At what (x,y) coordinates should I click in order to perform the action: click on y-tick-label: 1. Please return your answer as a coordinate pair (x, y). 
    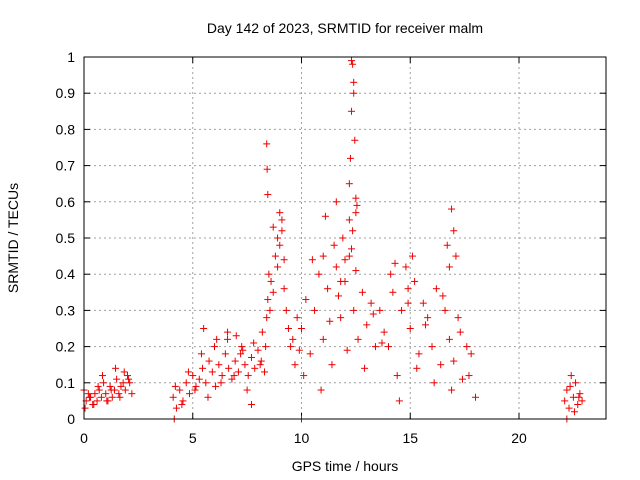
    Looking at the image, I should click on (71, 57).